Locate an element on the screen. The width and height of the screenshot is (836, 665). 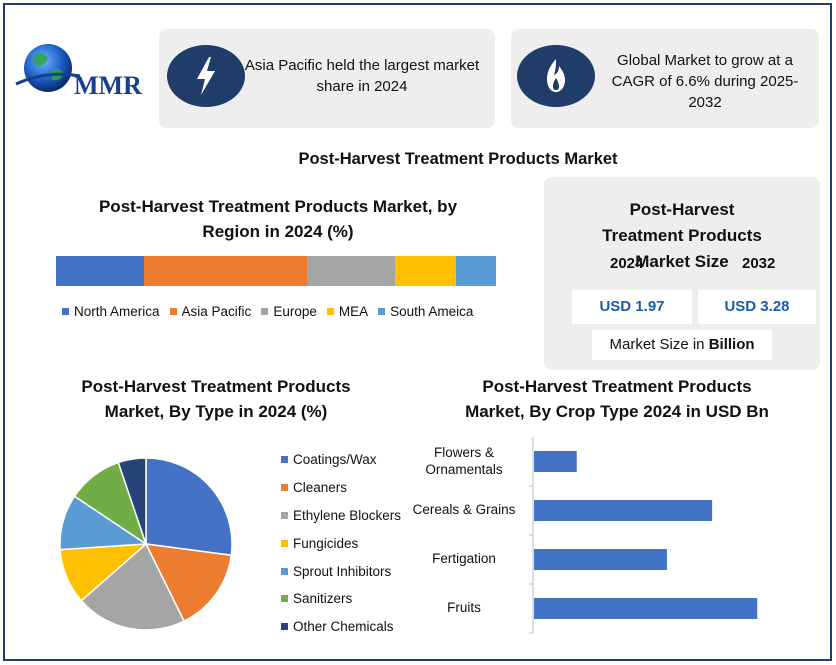
legend-item-north-america: North America is located at coordinates (111, 311).